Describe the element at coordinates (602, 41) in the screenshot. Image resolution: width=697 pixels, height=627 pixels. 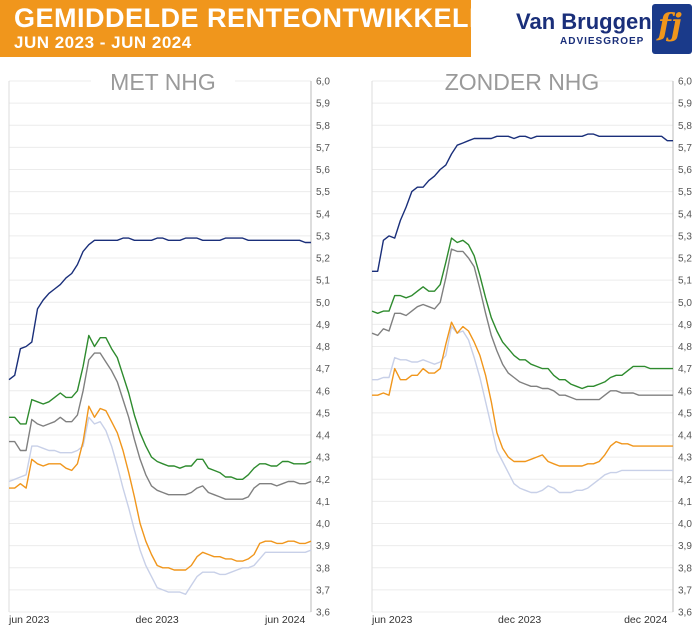
I see `logo-subtitle: ADVIESGROEP` at that location.